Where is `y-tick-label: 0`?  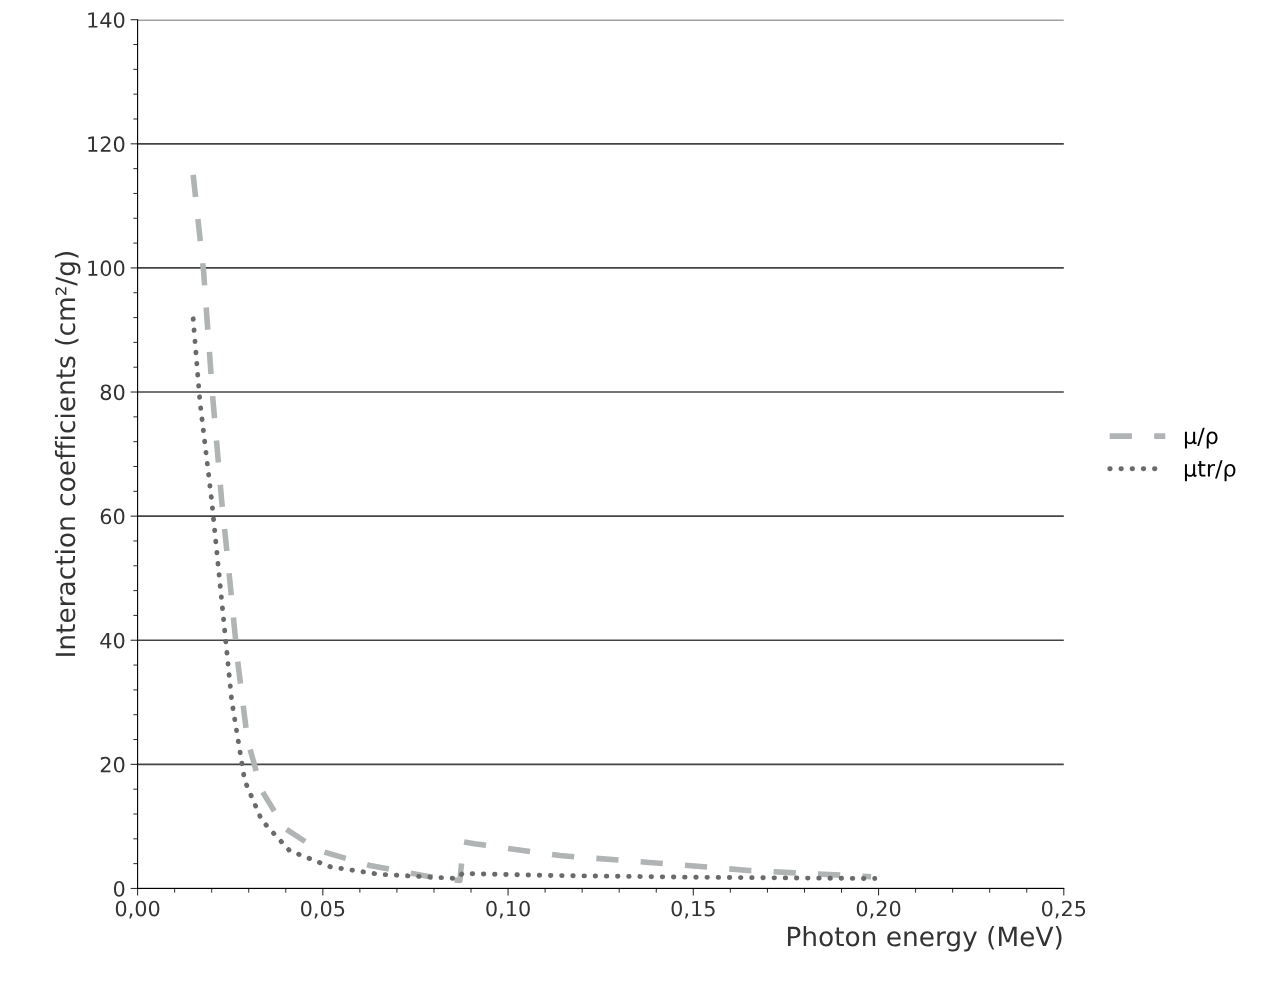
y-tick-label: 0 is located at coordinates (119, 888).